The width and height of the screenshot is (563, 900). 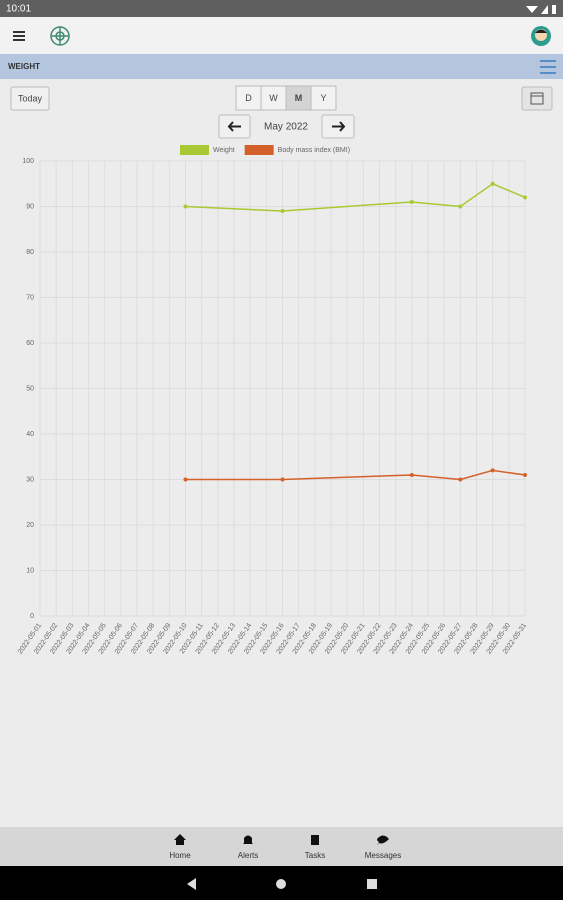 I want to click on y-tick-label: 0, so click(x=32, y=616).